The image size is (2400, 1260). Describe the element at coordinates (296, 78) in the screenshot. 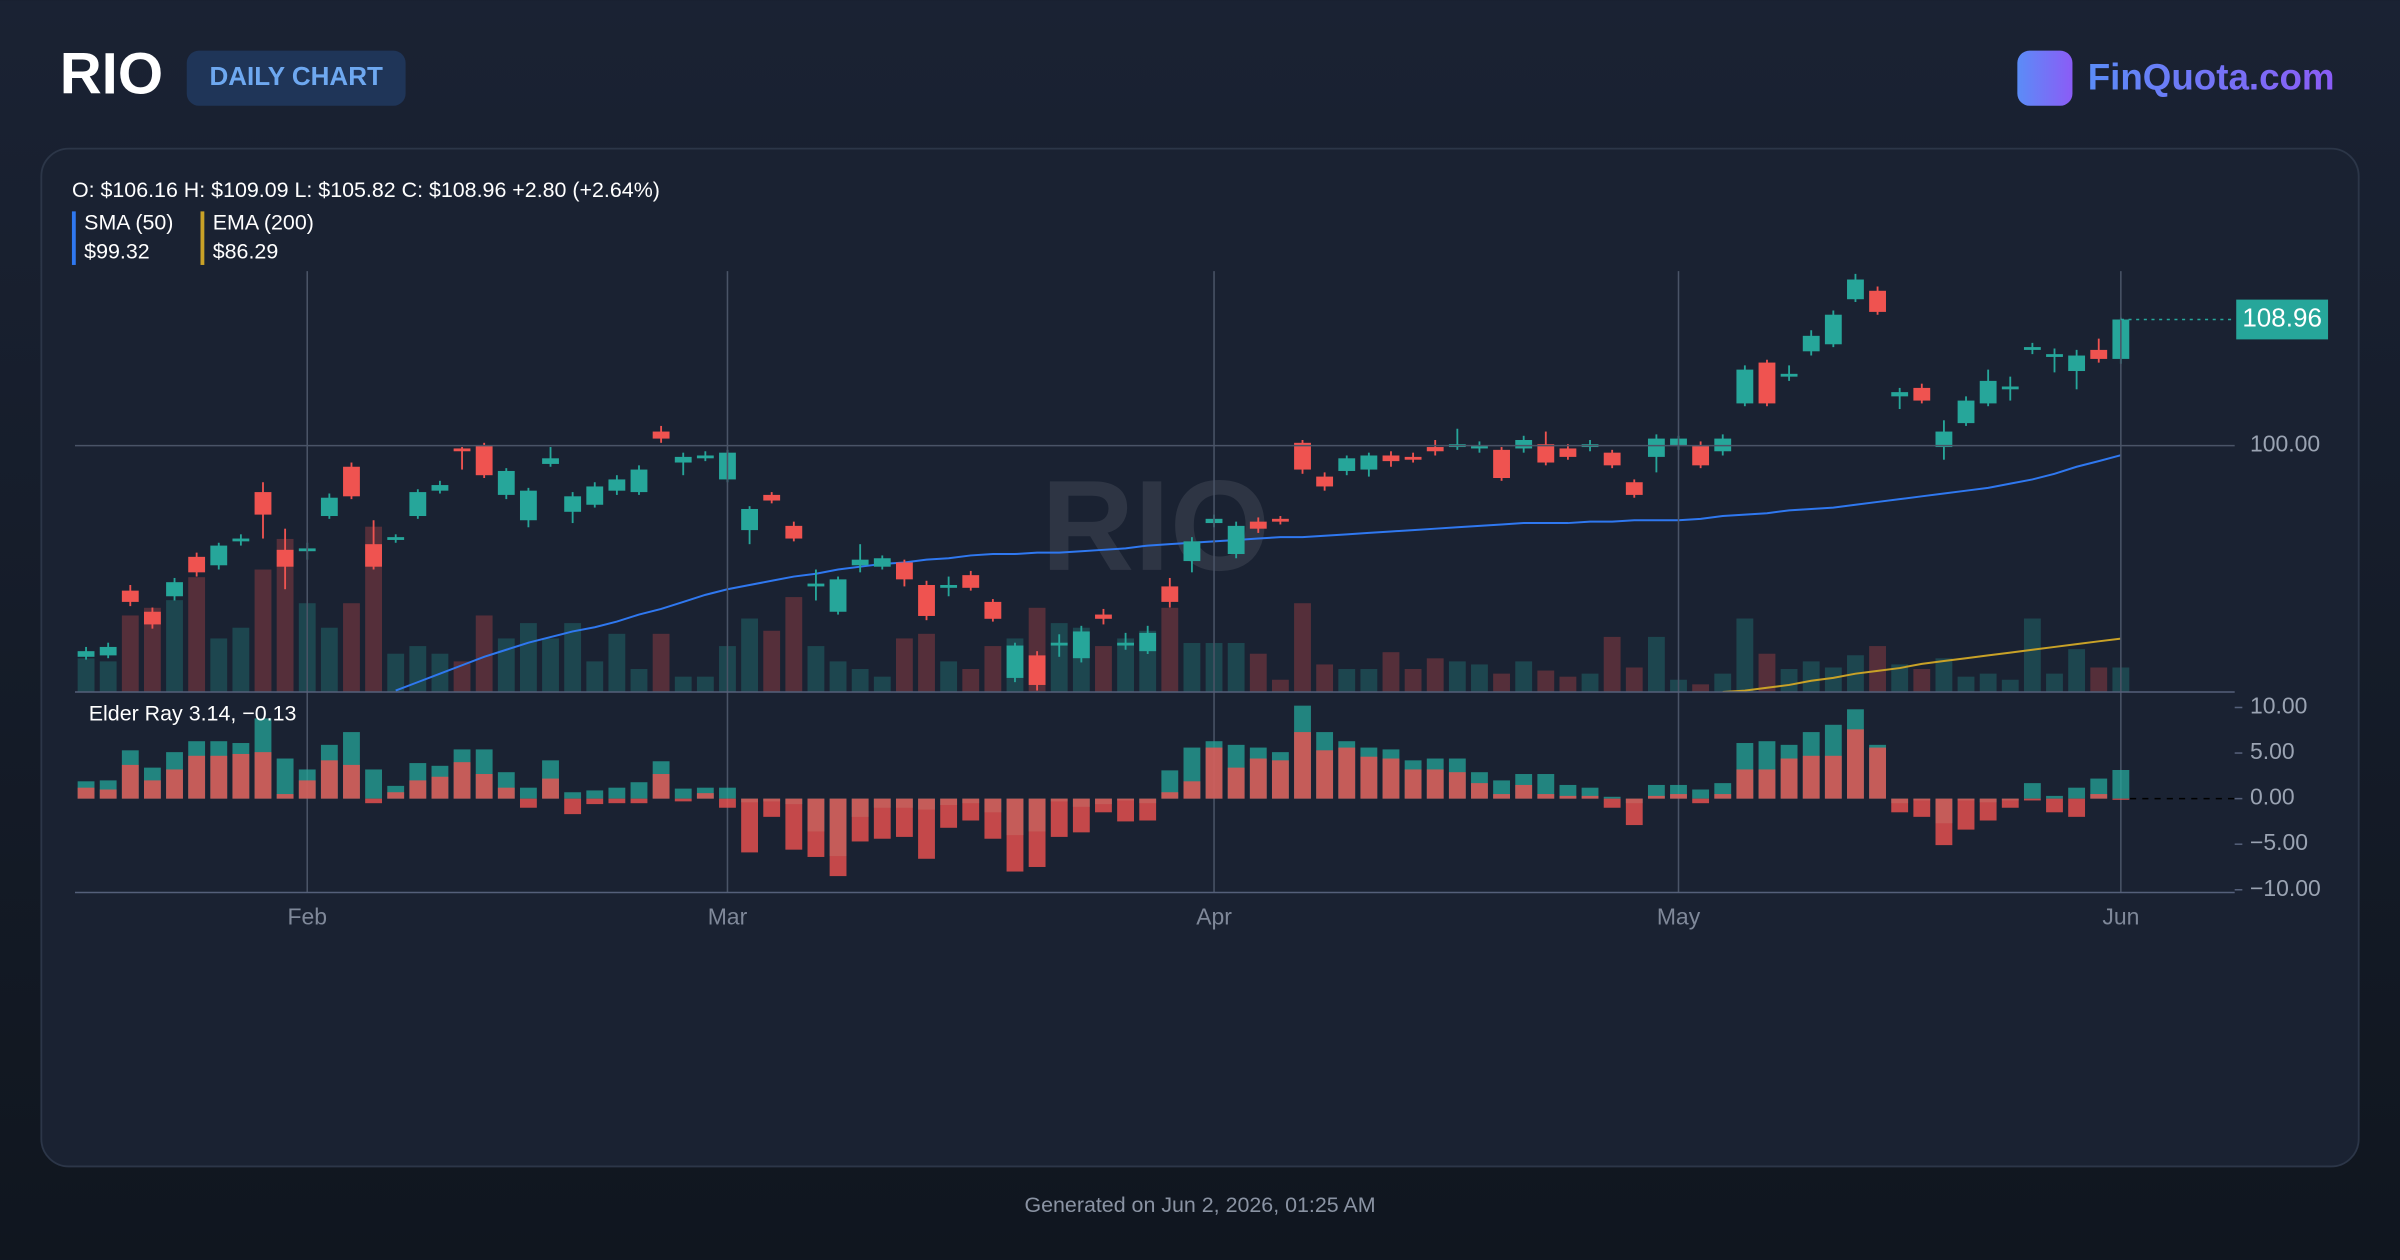

I see `badge-bg` at that location.